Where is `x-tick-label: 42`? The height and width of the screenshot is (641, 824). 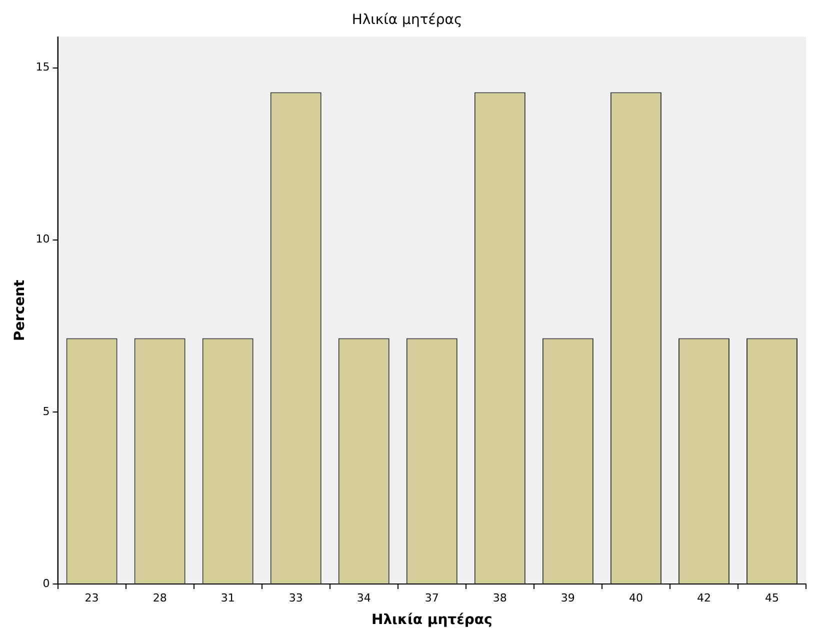 x-tick-label: 42 is located at coordinates (703, 597).